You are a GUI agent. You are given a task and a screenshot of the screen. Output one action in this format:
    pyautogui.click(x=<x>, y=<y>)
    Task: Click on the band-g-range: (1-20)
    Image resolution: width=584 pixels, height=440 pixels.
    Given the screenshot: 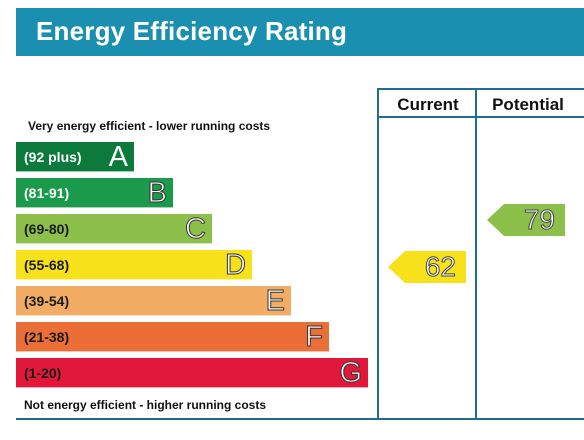 What is the action you would take?
    pyautogui.click(x=43, y=373)
    